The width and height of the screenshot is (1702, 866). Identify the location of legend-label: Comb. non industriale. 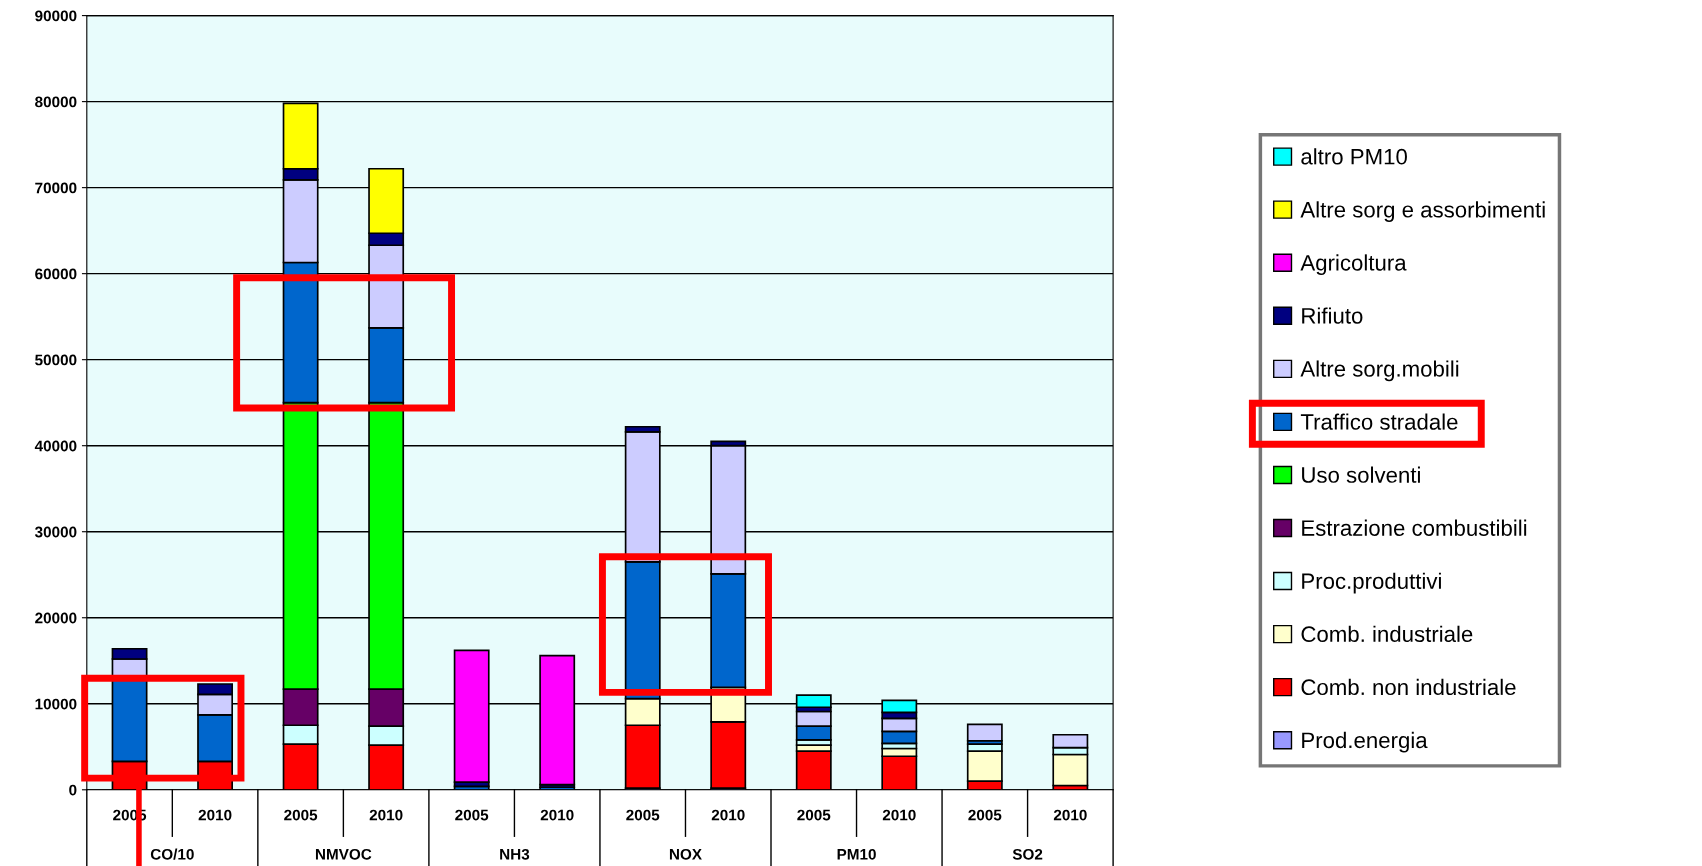
(1408, 687).